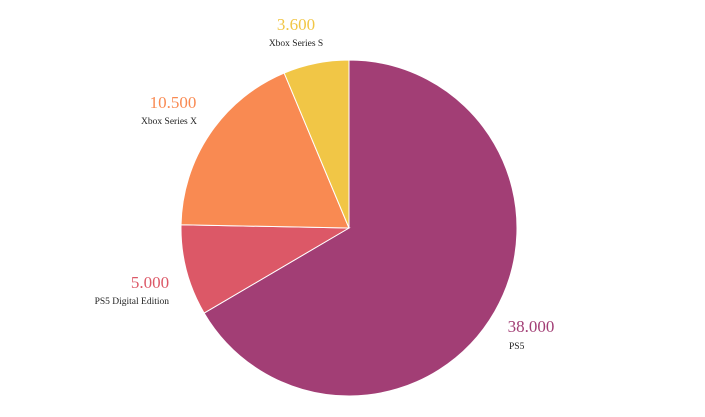 Image resolution: width=705 pixels, height=417 pixels. What do you see at coordinates (173, 102) in the screenshot?
I see `slice-value-label: 10.500` at bounding box center [173, 102].